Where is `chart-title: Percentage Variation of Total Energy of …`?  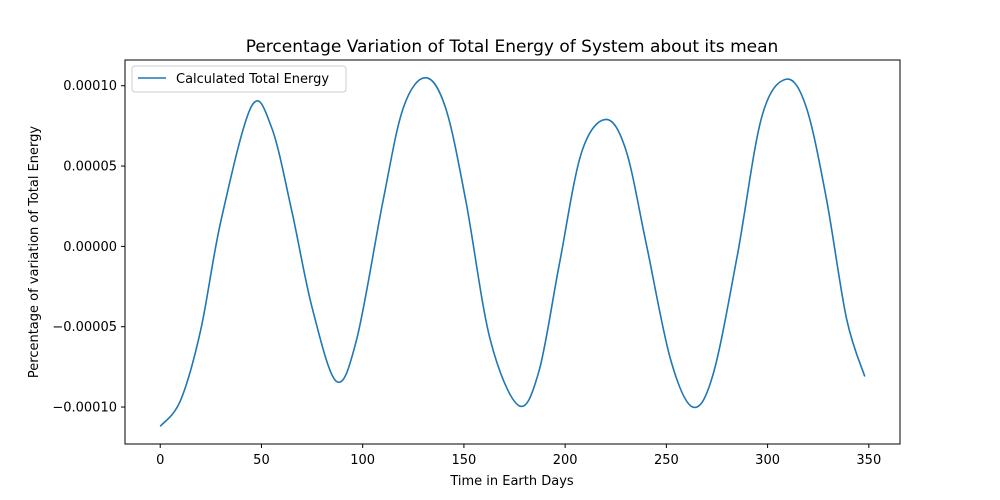
chart-title: Percentage Variation of Total Energy of … is located at coordinates (512, 47).